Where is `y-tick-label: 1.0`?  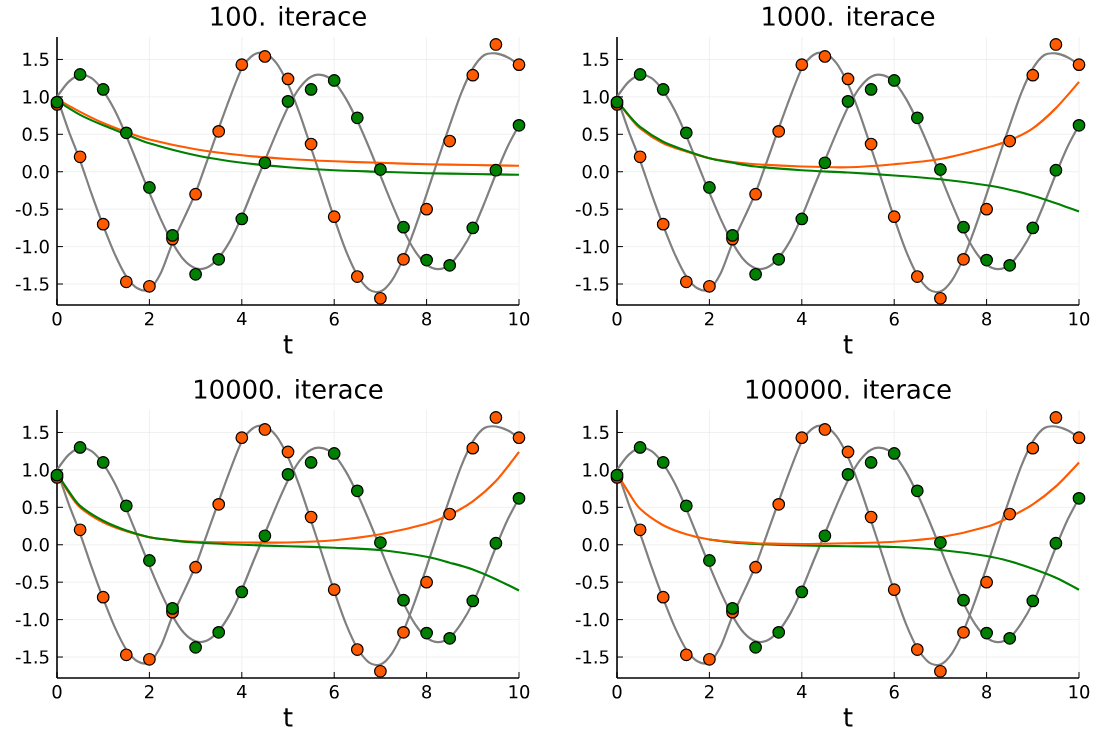
y-tick-label: 1.0 is located at coordinates (36, 470).